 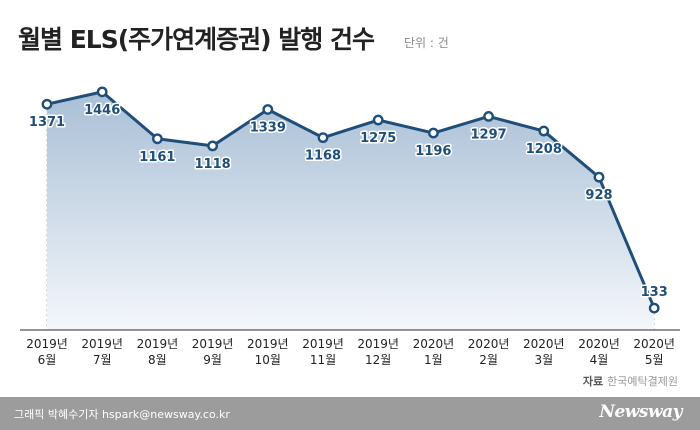 I want to click on chart-title: 월별 ELS(주가연계증권) 발행 건수, so click(x=196, y=39).